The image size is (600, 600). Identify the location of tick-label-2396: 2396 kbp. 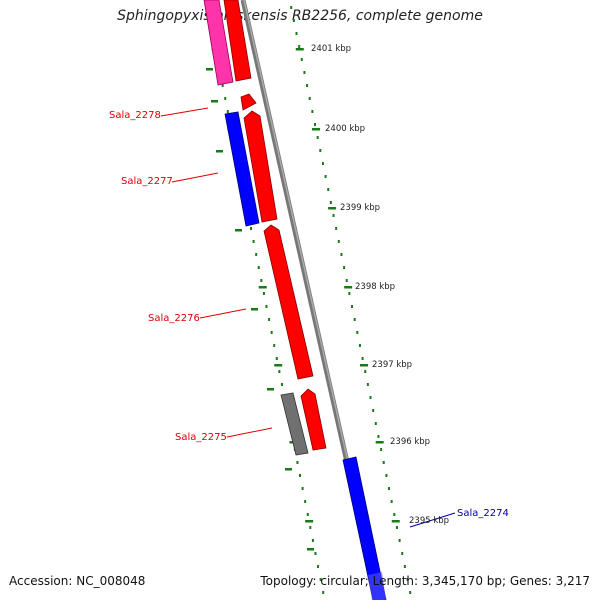
(410, 442).